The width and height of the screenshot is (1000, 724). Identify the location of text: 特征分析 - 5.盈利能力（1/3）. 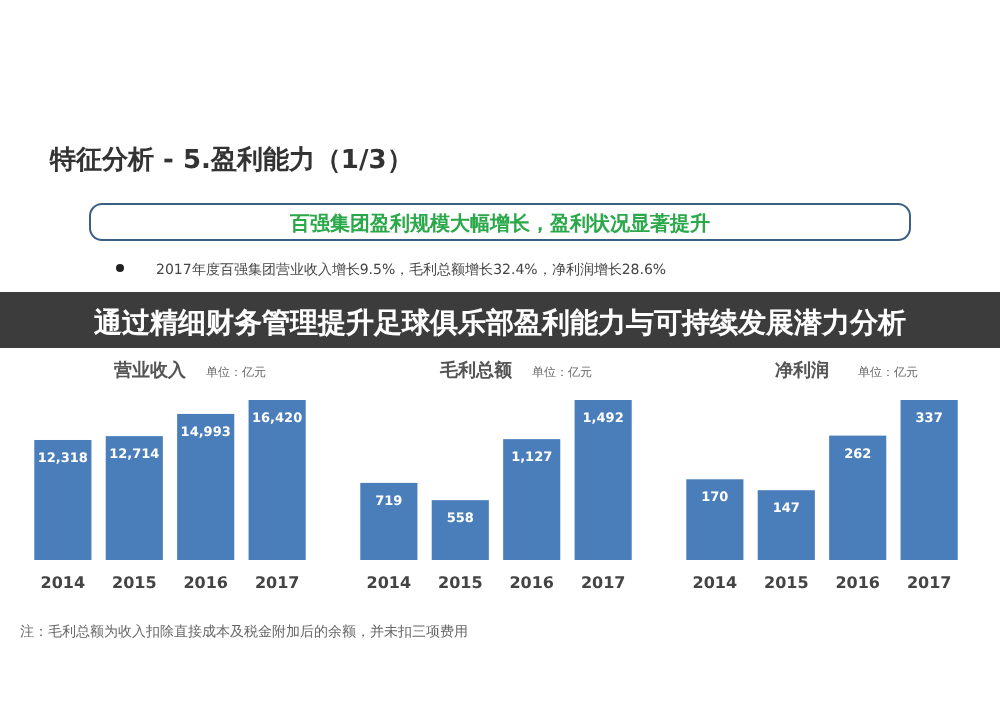
(230, 160).